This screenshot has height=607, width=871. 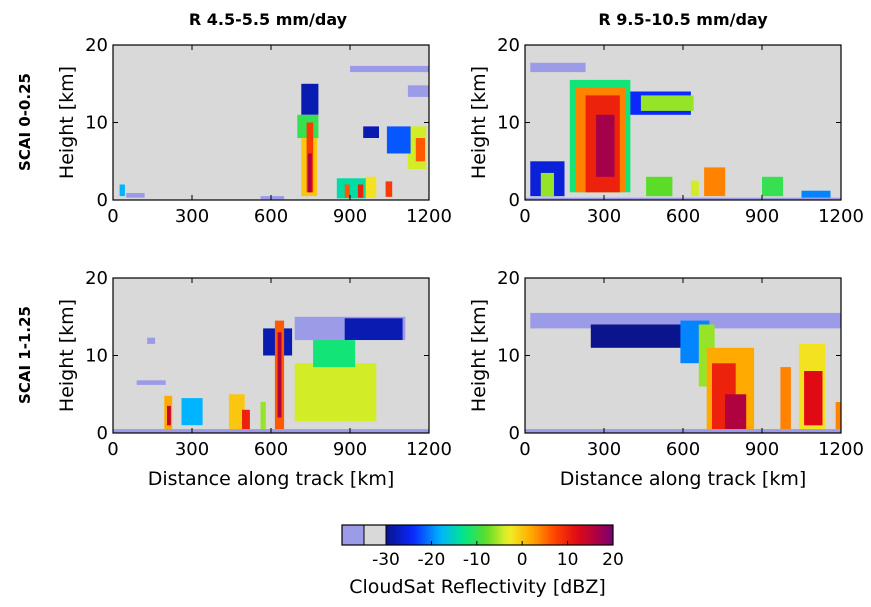 What do you see at coordinates (353, 535) in the screenshot?
I see `colorbar-under-lowest` at bounding box center [353, 535].